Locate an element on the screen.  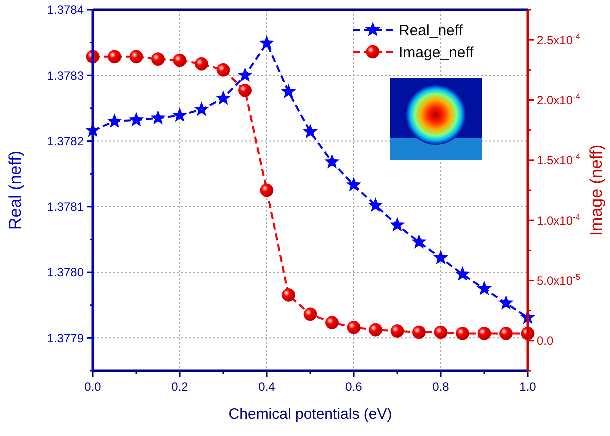
y2-tick-label: 1.5x10$^{-4}$ is located at coordinates (559, 160).